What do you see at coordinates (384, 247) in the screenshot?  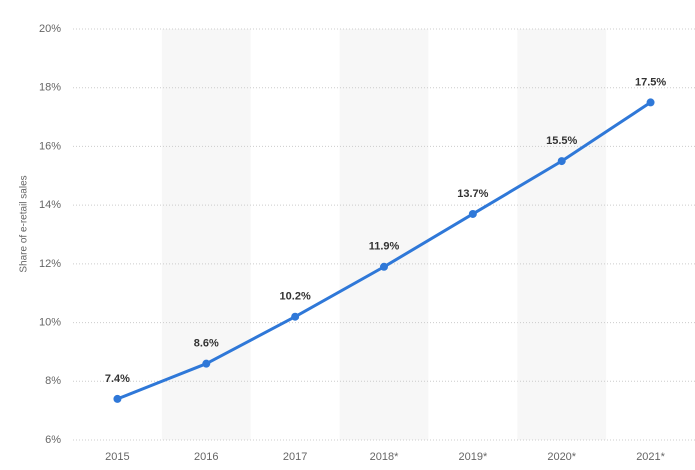 I see `value-label: 11.9%` at bounding box center [384, 247].